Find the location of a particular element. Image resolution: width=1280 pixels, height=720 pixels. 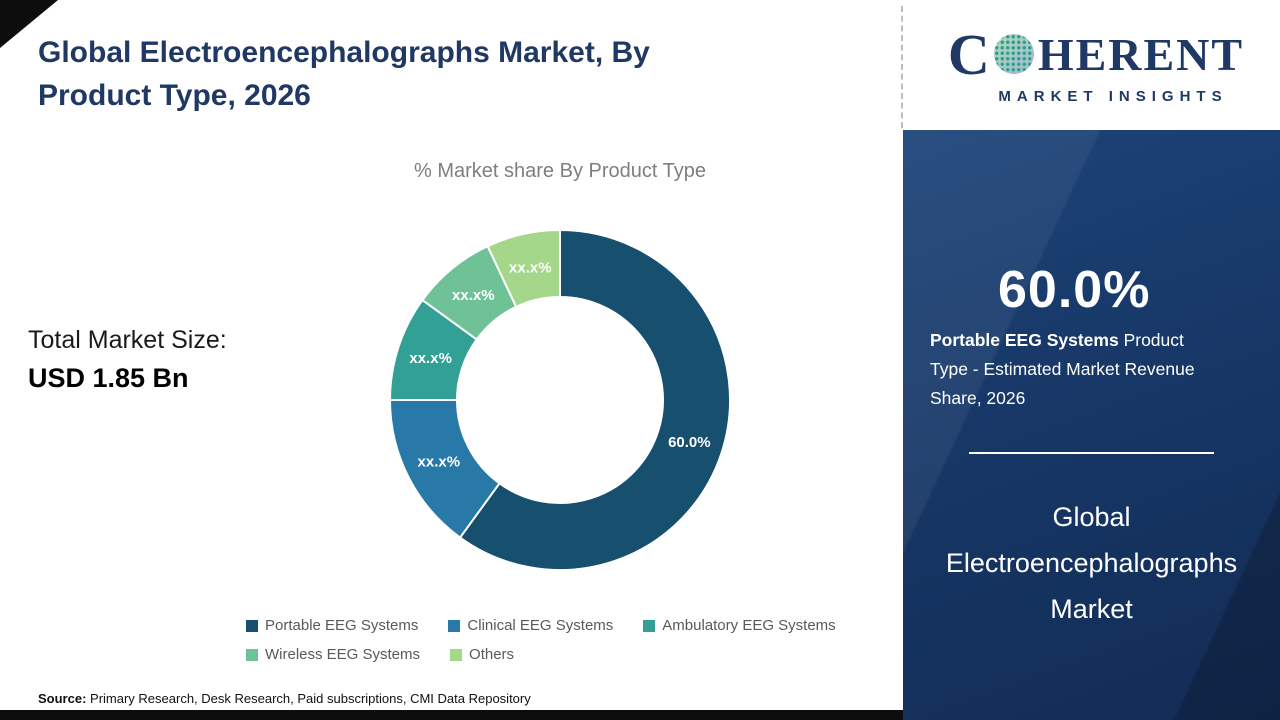

legend-label: Wireless EEG Systems is located at coordinates (343, 654).